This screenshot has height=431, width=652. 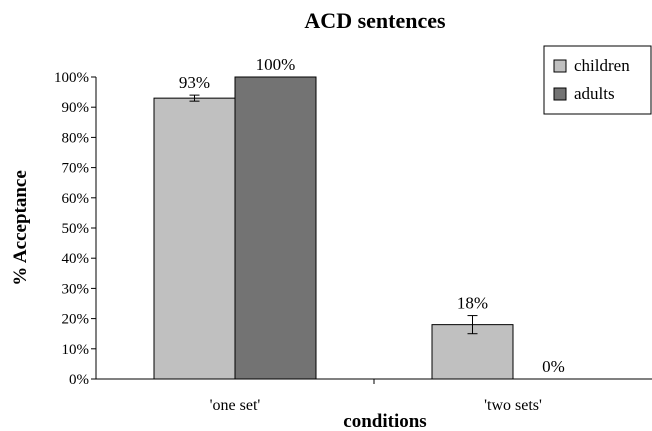 I want to click on legend-box, so click(x=597, y=80).